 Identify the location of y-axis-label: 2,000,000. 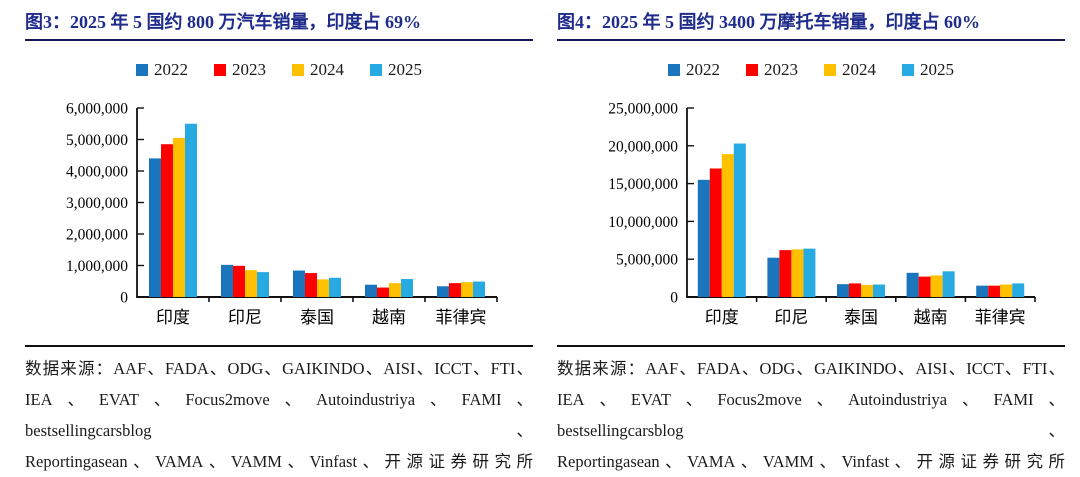
(97, 235).